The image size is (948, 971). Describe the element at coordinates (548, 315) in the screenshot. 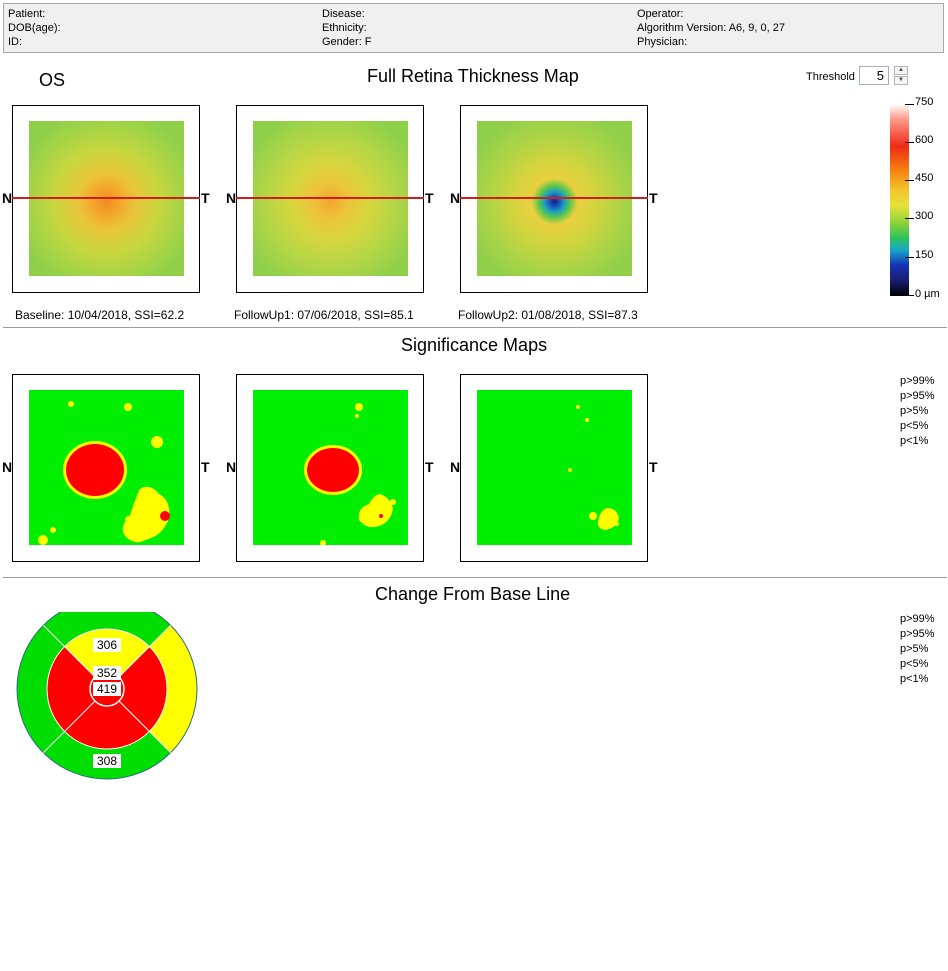

I see `scan-caption-followup2: FollowUp2: 01/08/2018, SSI=87.3` at that location.